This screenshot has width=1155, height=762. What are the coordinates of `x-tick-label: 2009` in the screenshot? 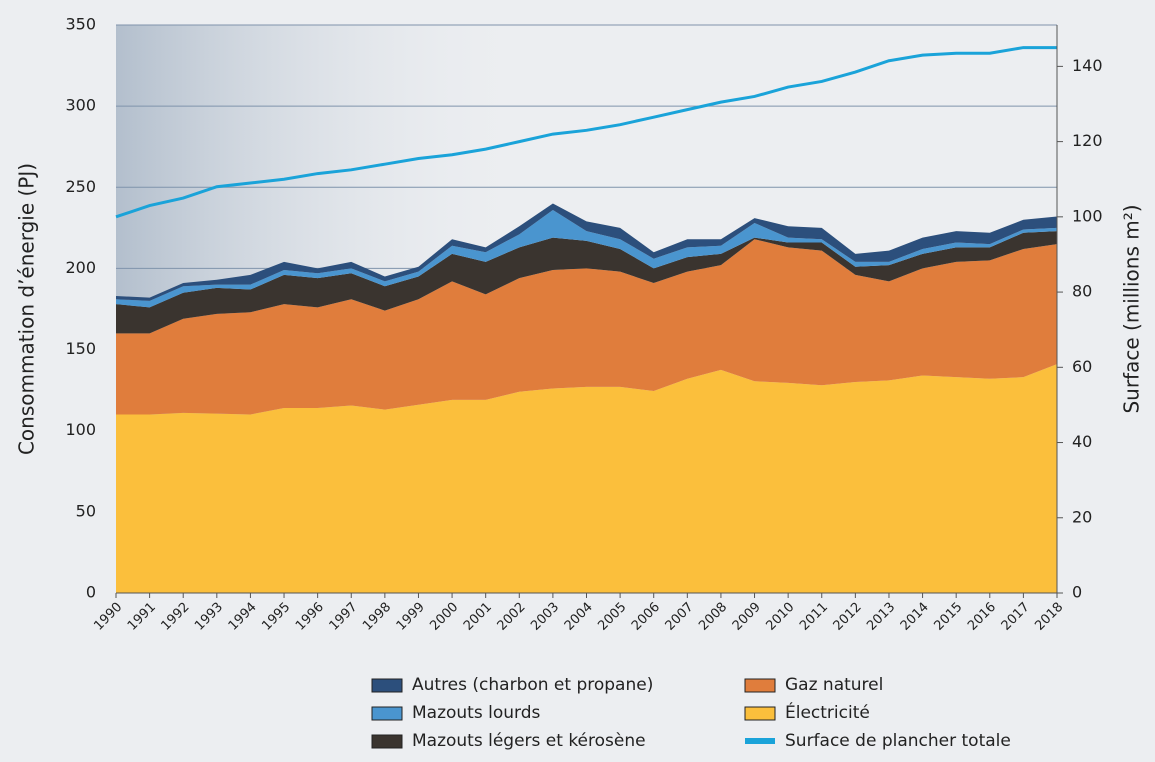 It's located at (747, 617).